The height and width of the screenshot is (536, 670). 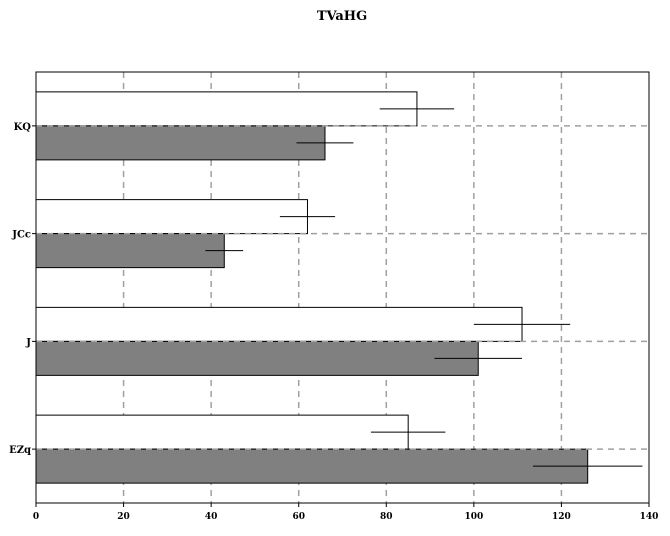 I want to click on x-tick-label: 40, so click(x=211, y=517).